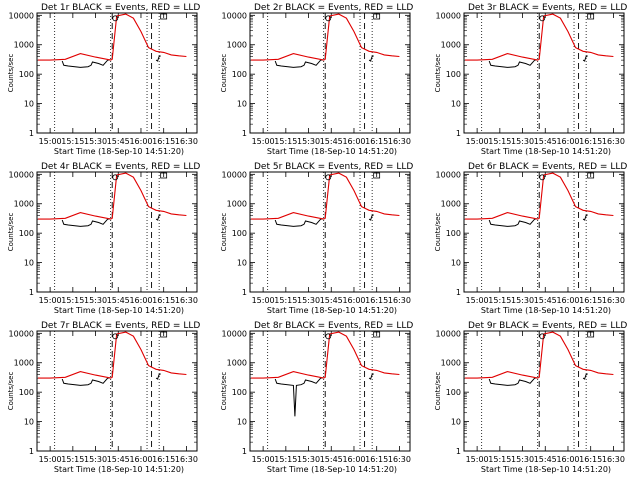 The height and width of the screenshot is (480, 640). I want to click on panel-title: Det 4r BLACK = Events, RED = LLD, so click(120, 167).